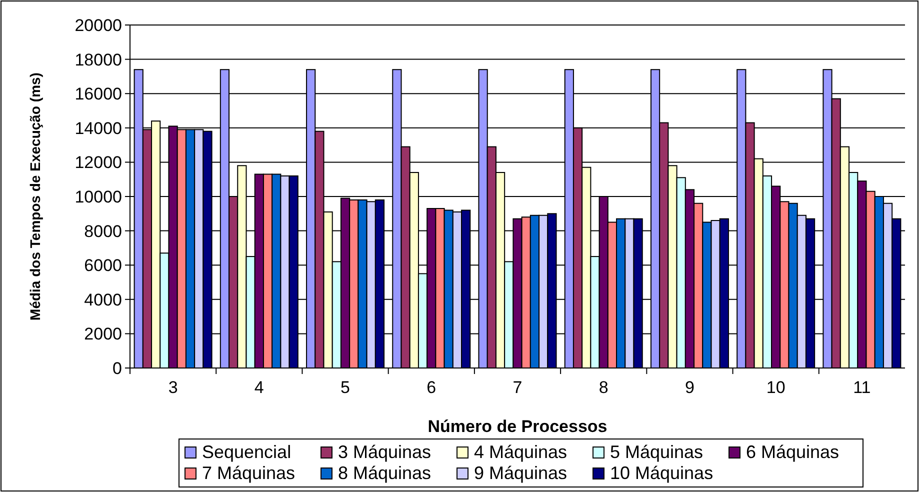  I want to click on legend-label: 4 Máquinas, so click(521, 452).